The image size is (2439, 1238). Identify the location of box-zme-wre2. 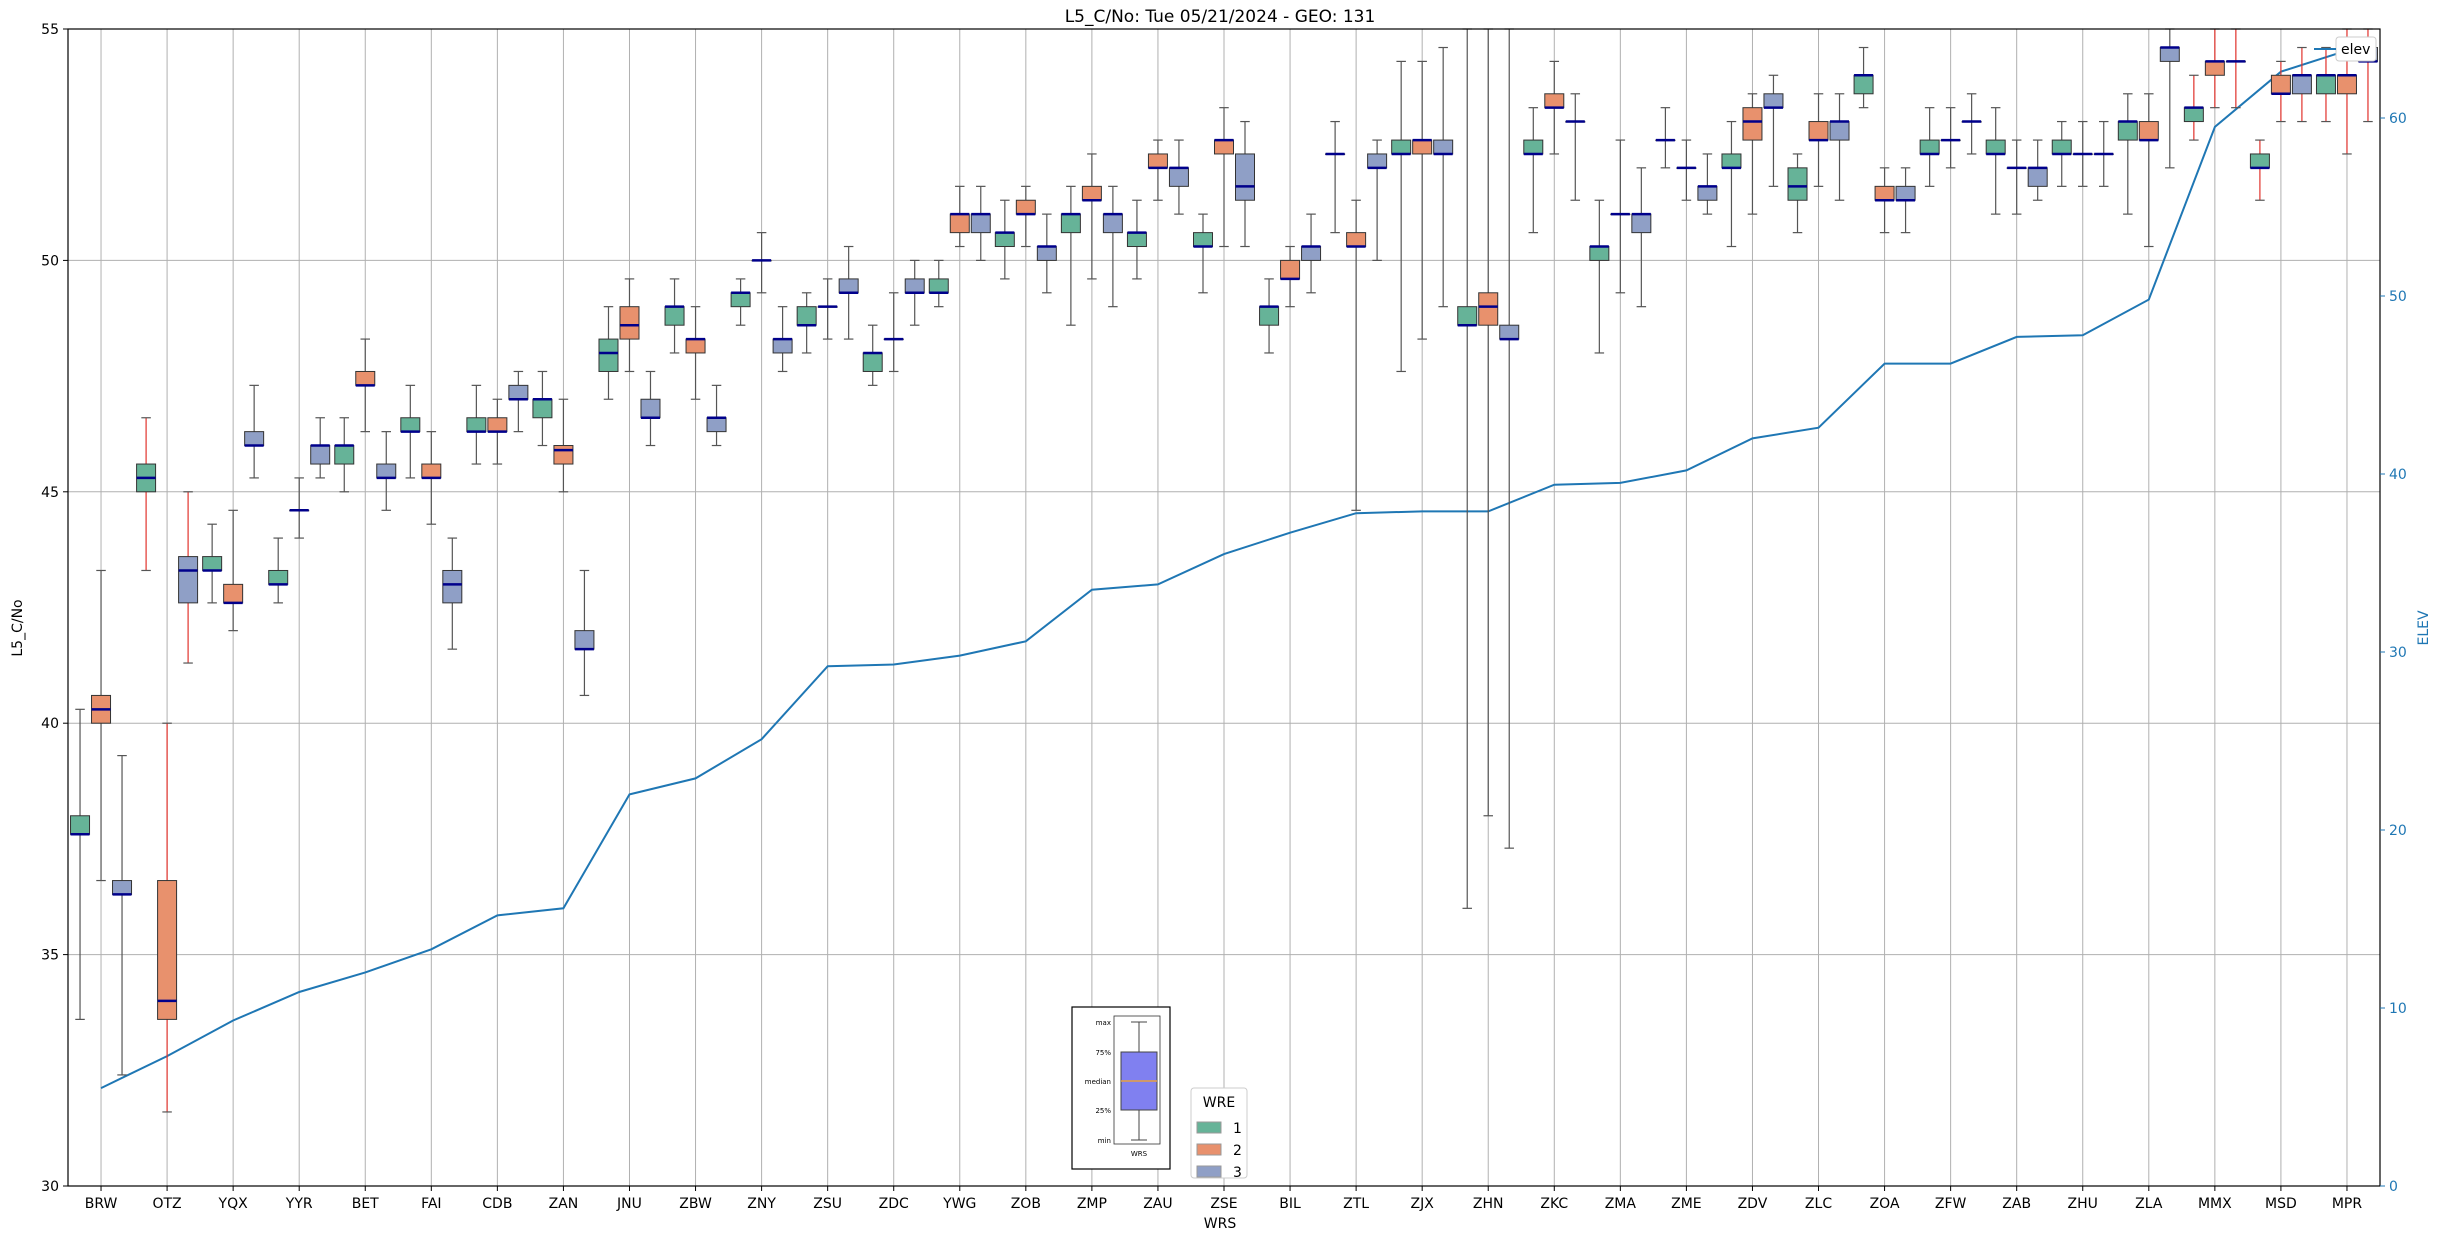
(1686, 170).